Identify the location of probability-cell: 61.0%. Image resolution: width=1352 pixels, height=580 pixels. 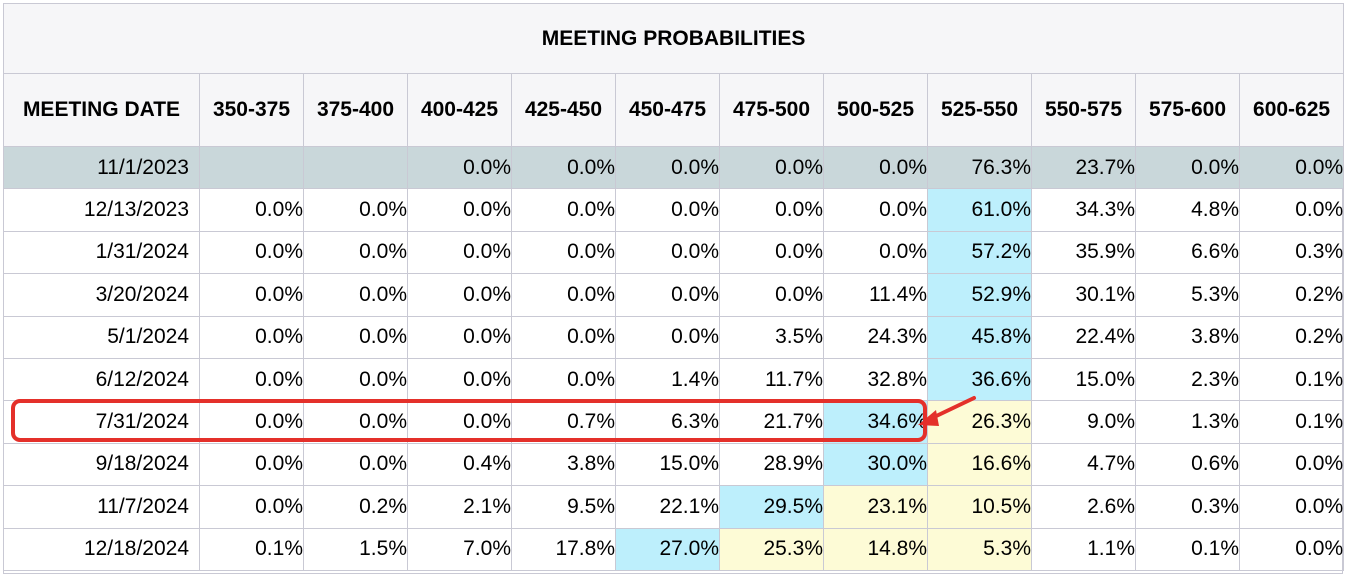
(979, 210).